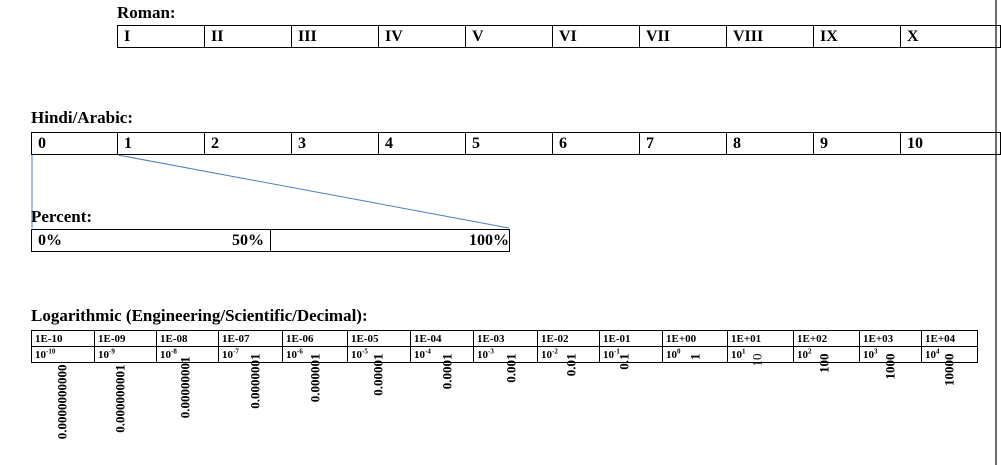 The width and height of the screenshot is (1001, 465). I want to click on engineering-cell: 1E-05, so click(379, 338).